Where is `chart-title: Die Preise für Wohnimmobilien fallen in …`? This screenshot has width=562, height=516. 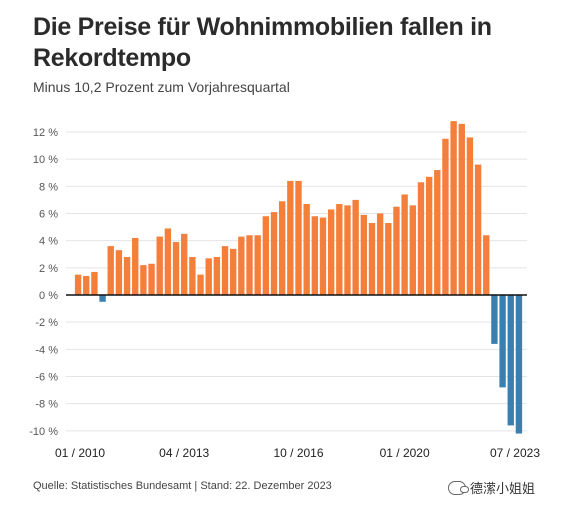
chart-title: Die Preise für Wohnimmobilien fallen in … is located at coordinates (262, 42).